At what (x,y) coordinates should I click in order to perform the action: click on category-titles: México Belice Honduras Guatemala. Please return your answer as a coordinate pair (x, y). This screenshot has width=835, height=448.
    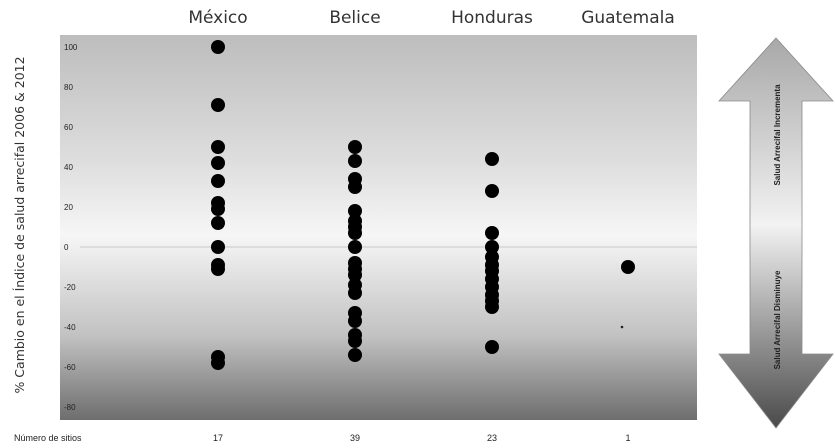
    Looking at the image, I should click on (431, 18).